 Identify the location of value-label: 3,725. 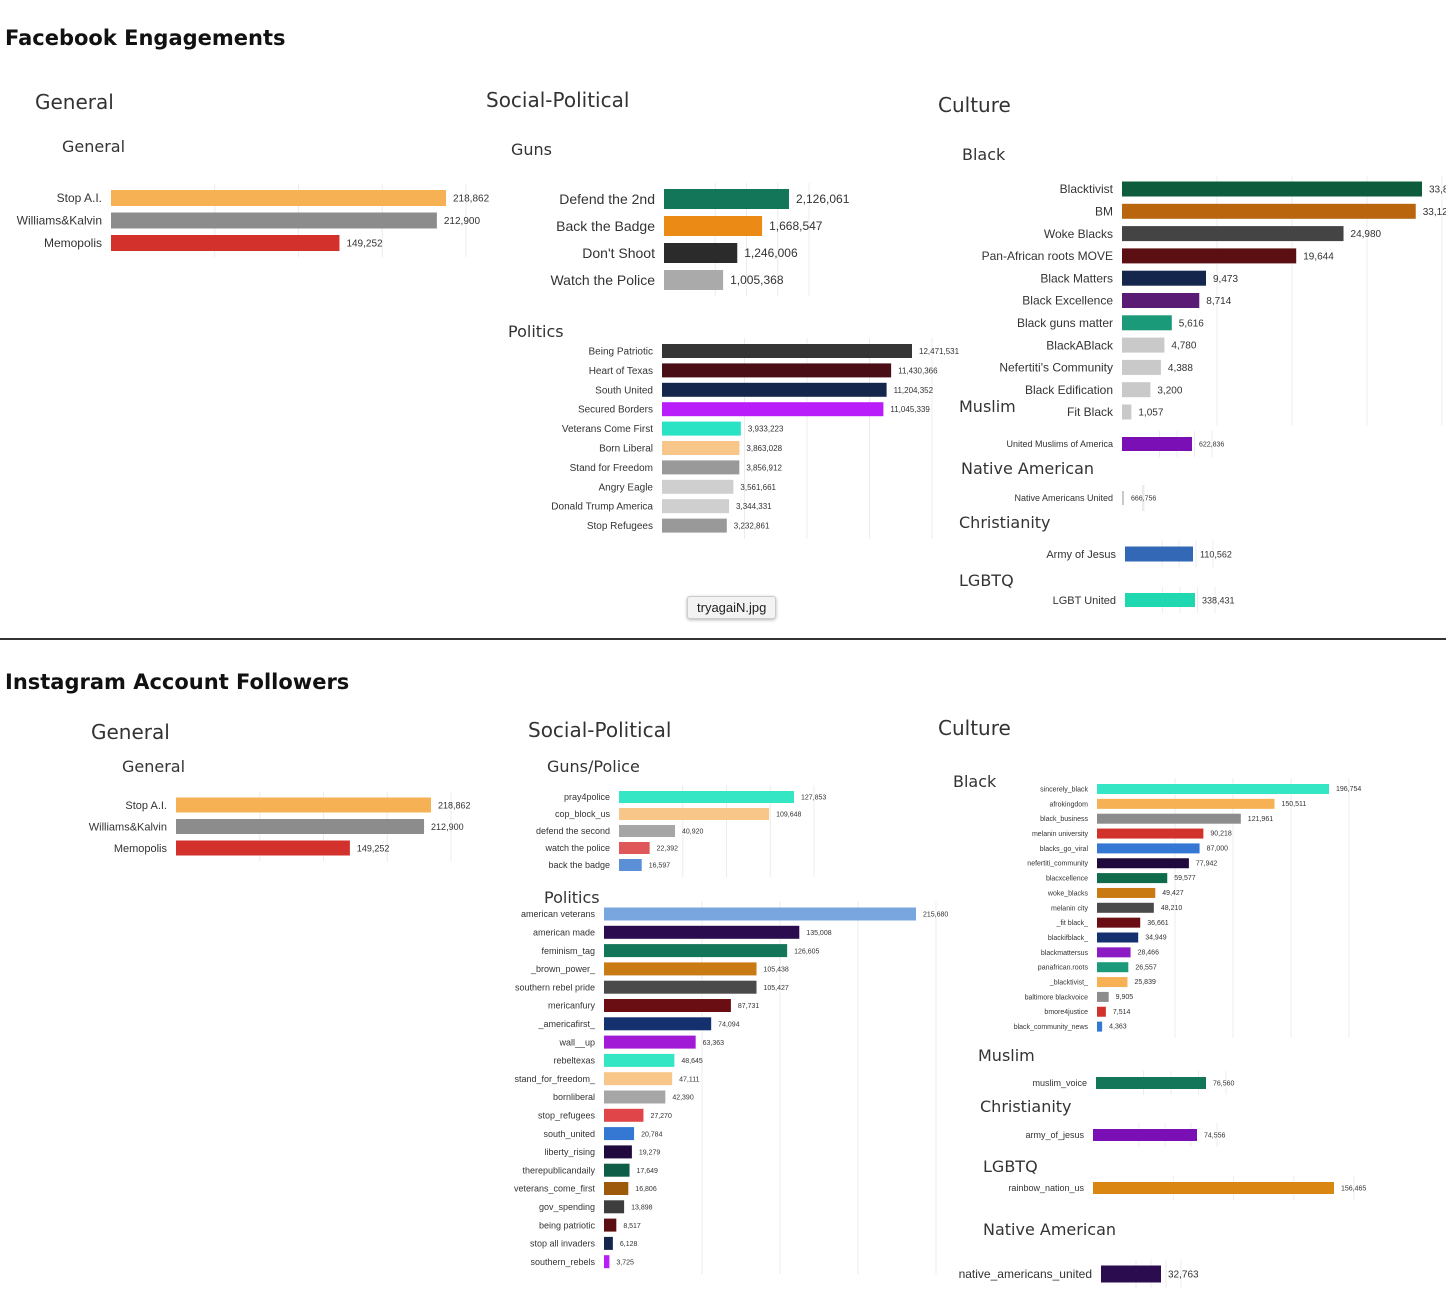
(625, 1262).